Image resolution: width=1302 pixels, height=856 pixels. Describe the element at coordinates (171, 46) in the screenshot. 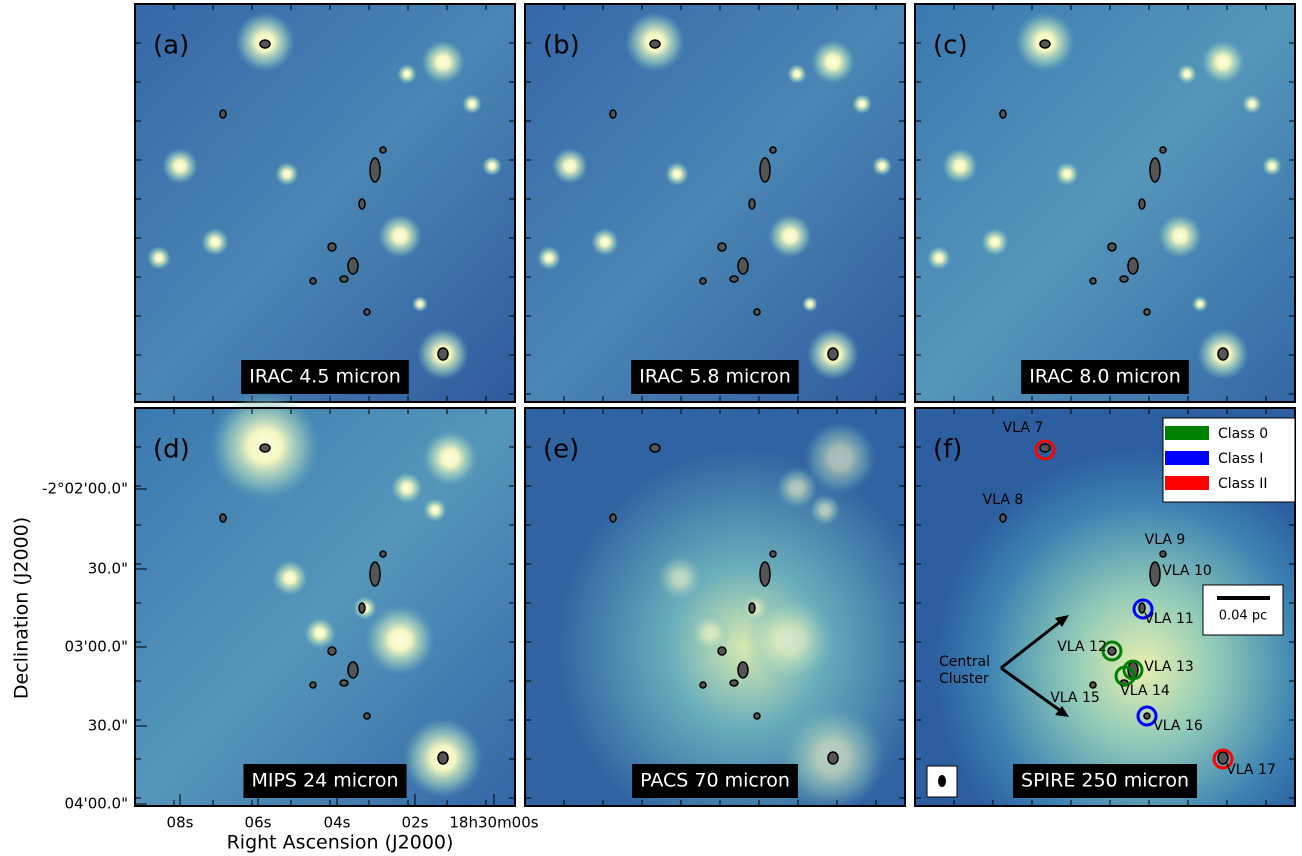

I see `panel-letter: (a)` at that location.